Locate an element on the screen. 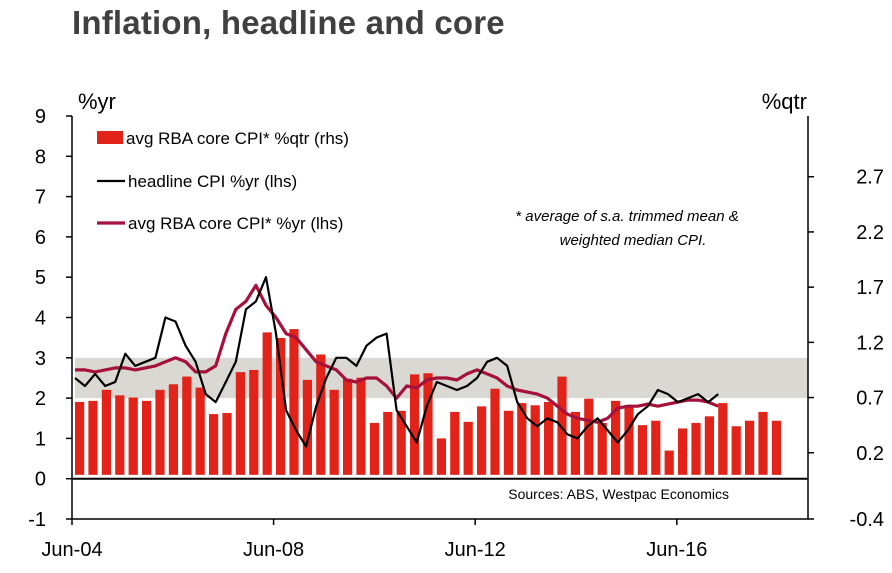 The image size is (892, 573). right-tick-label: 1.2 is located at coordinates (870, 343).